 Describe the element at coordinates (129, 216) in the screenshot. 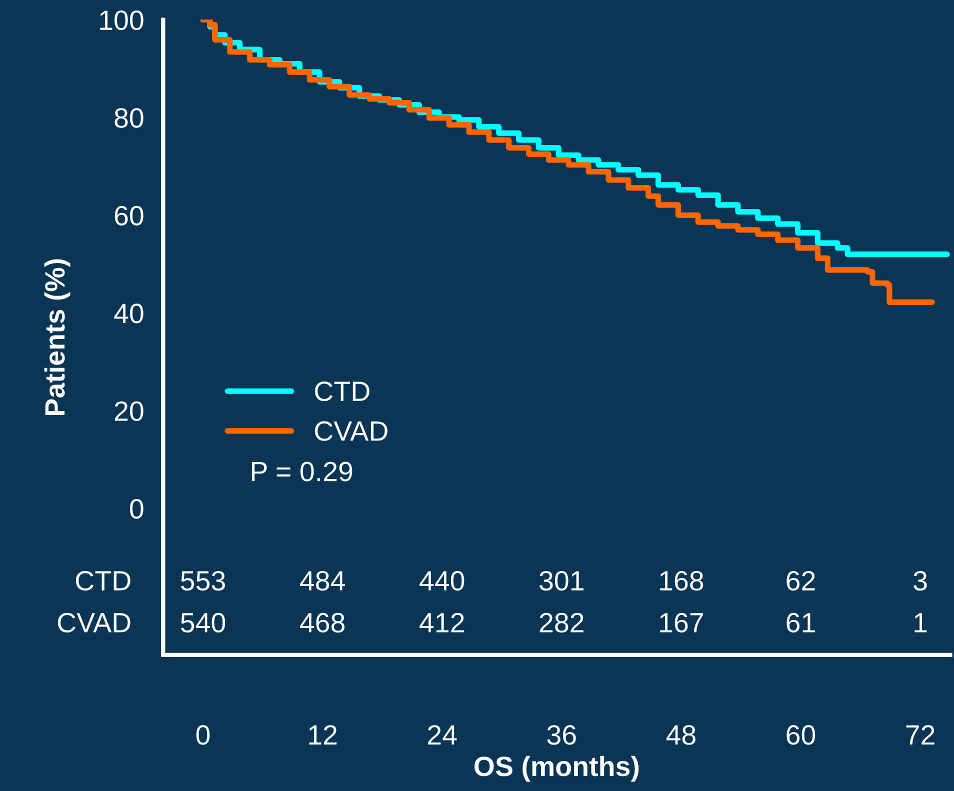

I see `y-tick-label: 60` at that location.